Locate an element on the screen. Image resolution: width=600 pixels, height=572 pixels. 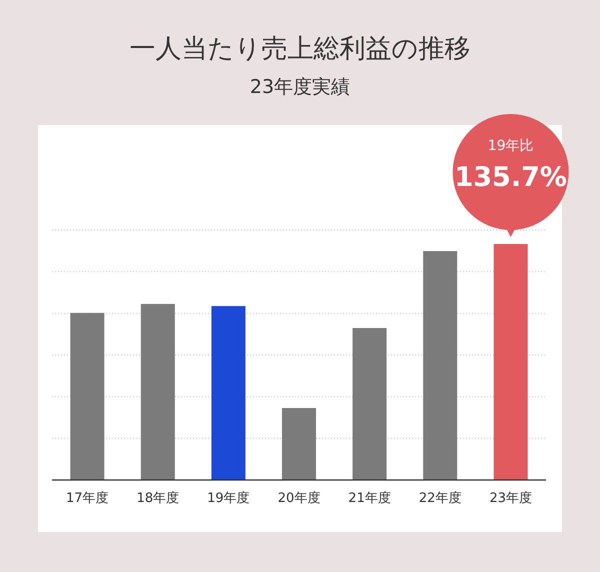
x-tick-label: 23年度 is located at coordinates (510, 498).